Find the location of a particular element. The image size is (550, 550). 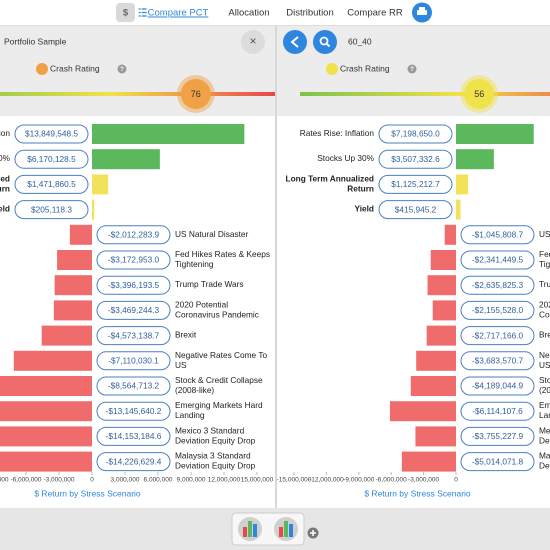

value-label: $13,849,548.5 is located at coordinates (51, 134).